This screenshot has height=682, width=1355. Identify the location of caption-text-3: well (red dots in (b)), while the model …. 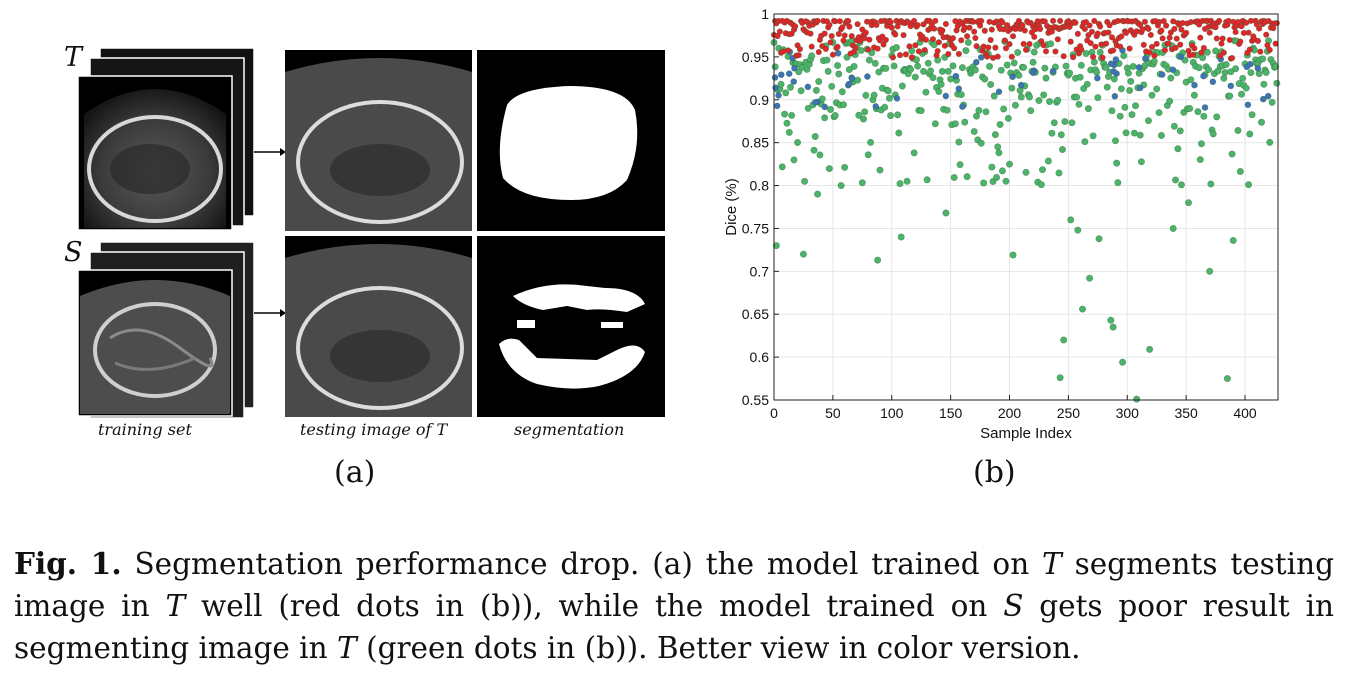
(594, 606).